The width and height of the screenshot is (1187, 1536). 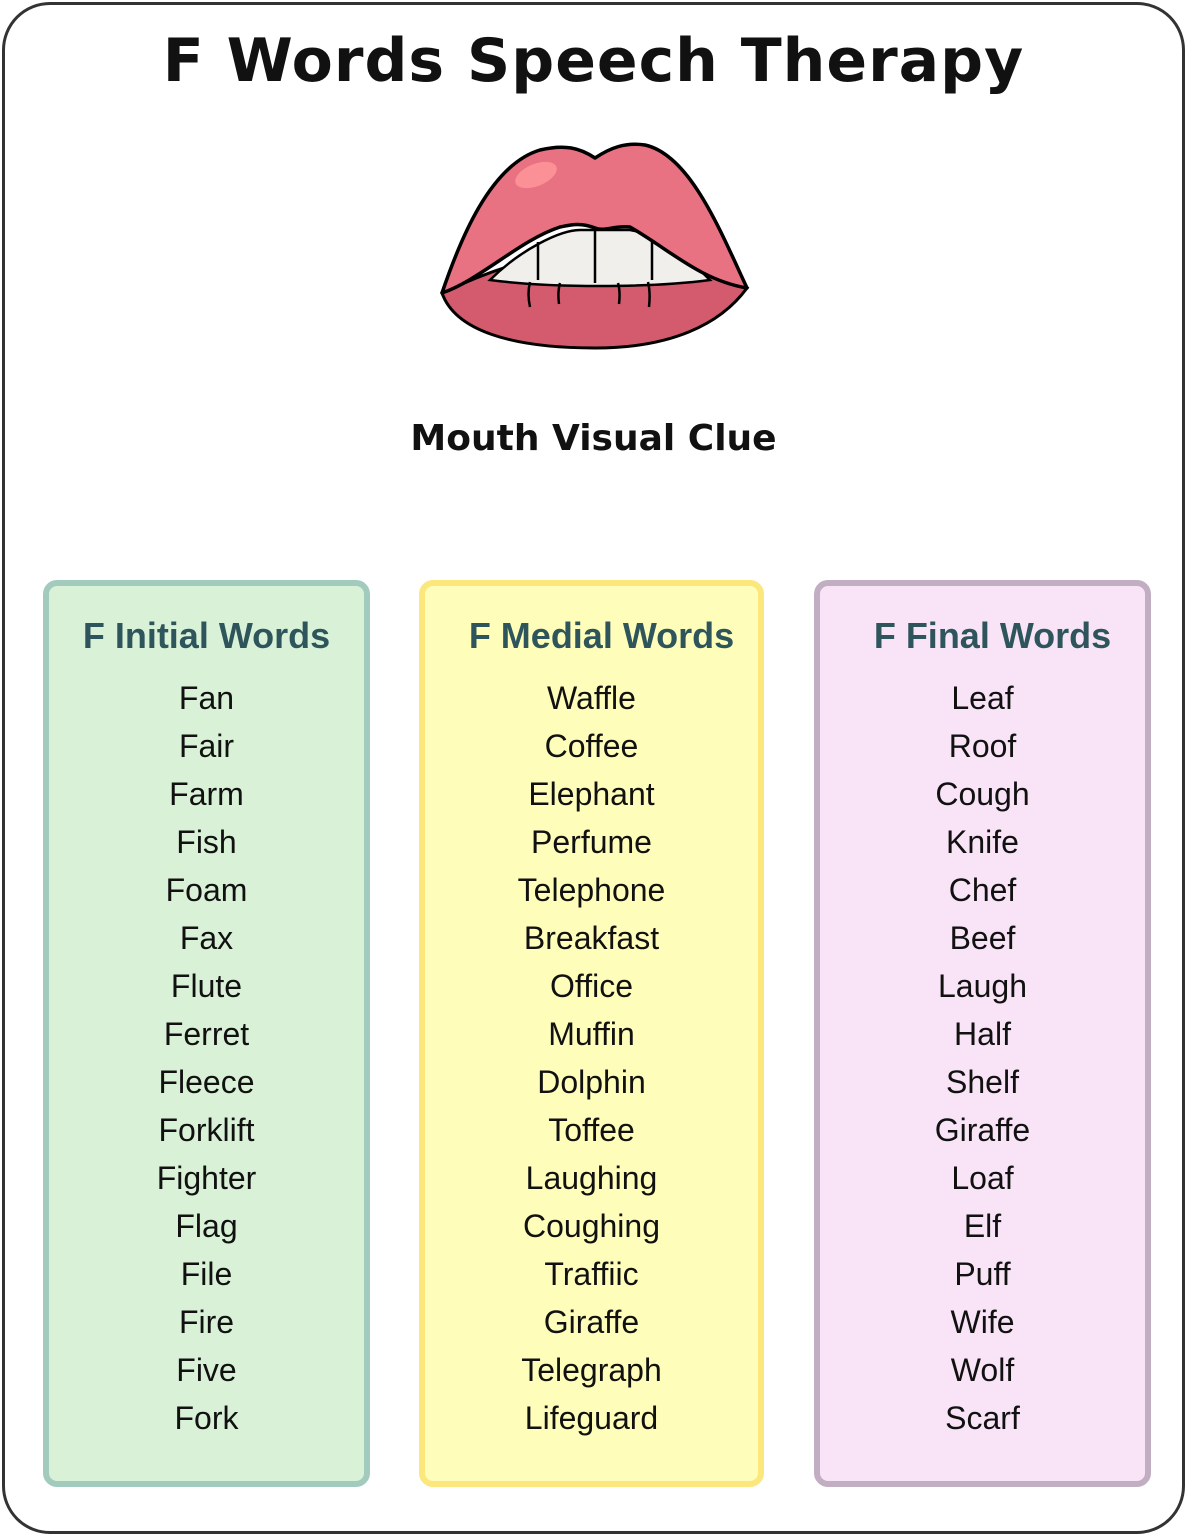 What do you see at coordinates (591, 1082) in the screenshot?
I see `word-item: Dolphin` at bounding box center [591, 1082].